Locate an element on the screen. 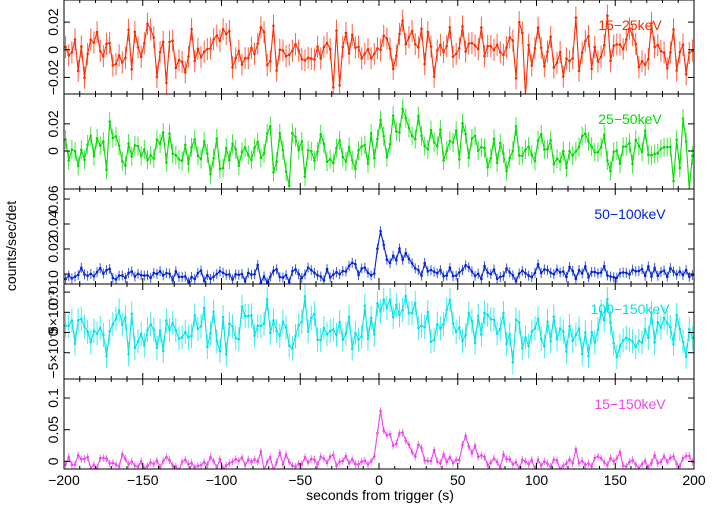 The height and width of the screenshot is (513, 727). y-tick-label: 0.02 is located at coordinates (53, 123).